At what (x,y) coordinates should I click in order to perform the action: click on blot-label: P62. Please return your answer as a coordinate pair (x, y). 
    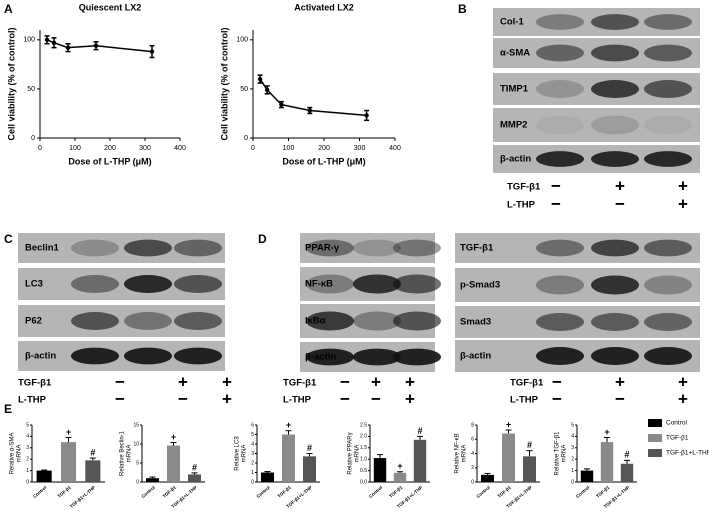
    Looking at the image, I should click on (33, 321).